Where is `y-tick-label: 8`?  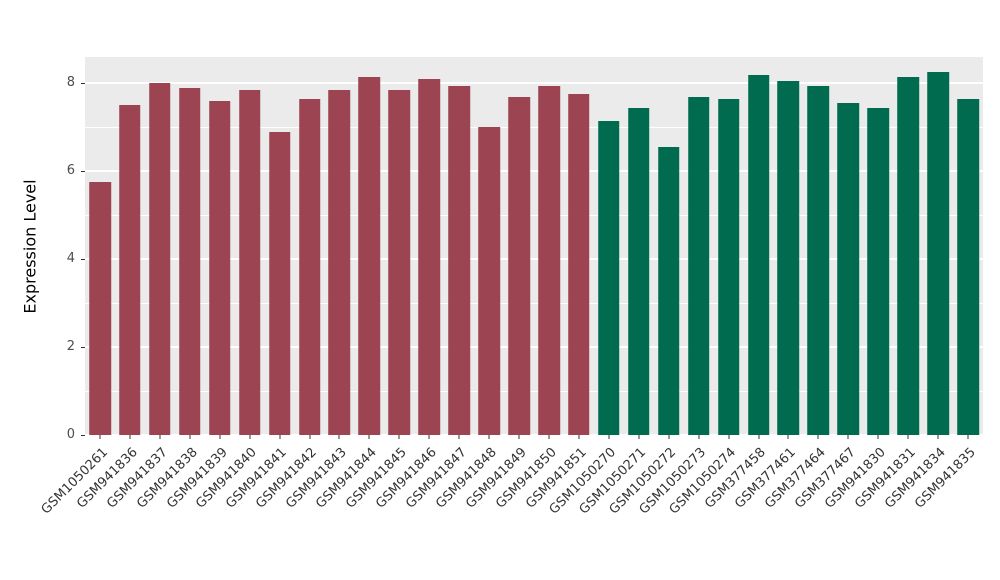
y-tick-label: 8 is located at coordinates (70, 83).